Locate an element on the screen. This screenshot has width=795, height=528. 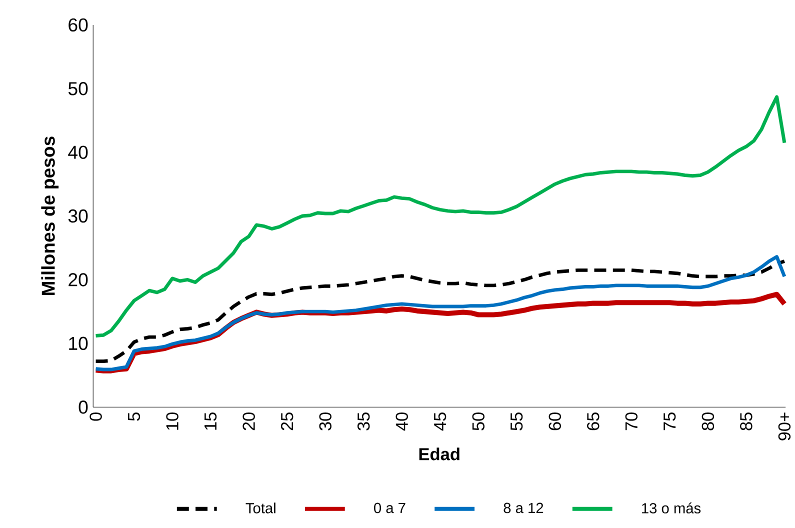
y-tick-label: 60 is located at coordinates (78, 25).